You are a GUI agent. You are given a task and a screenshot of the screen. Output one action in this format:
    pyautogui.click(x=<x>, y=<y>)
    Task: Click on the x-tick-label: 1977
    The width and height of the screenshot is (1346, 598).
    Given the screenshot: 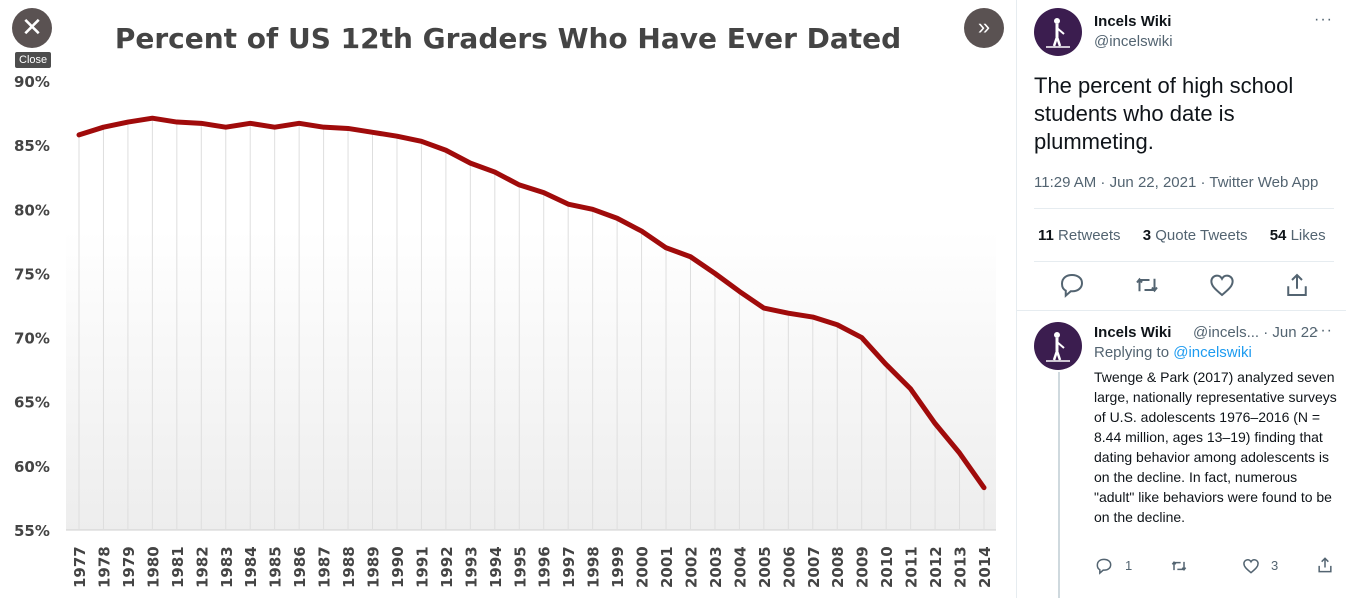 What is the action you would take?
    pyautogui.click(x=80, y=567)
    